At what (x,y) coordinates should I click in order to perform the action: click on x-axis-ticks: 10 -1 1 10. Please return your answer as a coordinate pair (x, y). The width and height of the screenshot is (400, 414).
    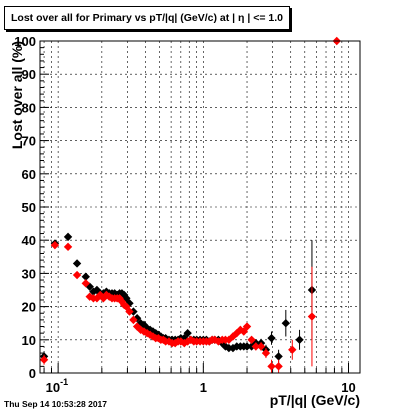
    Looking at the image, I should click on (201, 386).